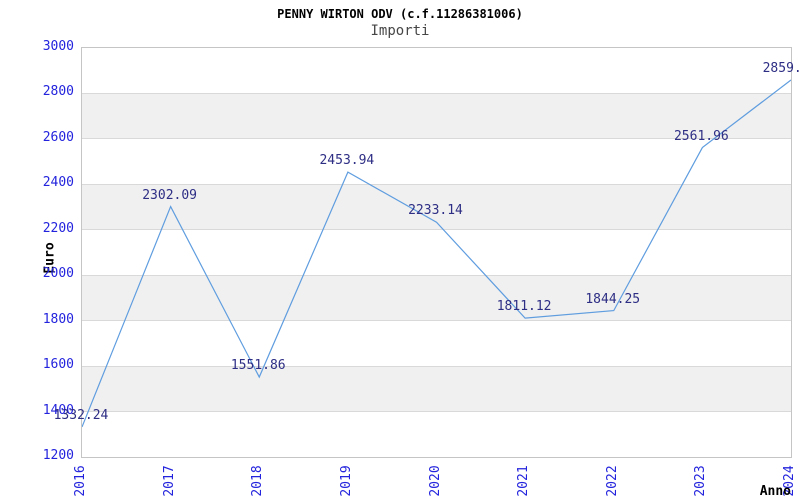 This screenshot has width=800, height=500. I want to click on x-tick-label: 2022, so click(612, 481).